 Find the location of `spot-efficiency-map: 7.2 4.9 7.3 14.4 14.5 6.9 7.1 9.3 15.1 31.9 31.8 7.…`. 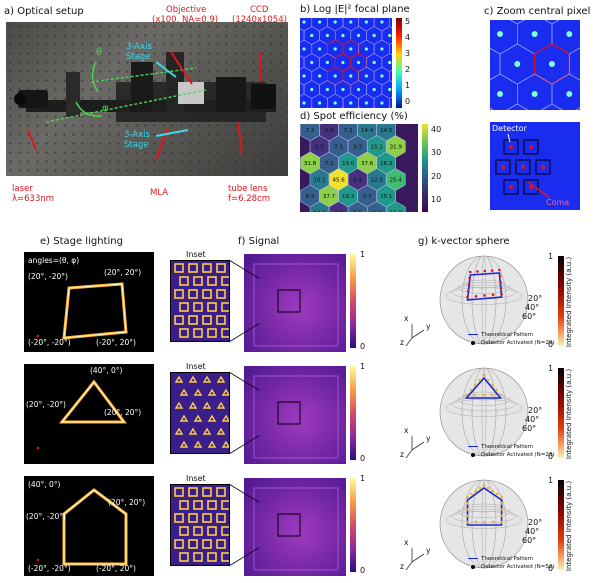

spot-efficiency-map: 7.2 4.9 7.3 14.4 14.5 6.9 7.1 9.3 15.1 31.9 31.8 7.… is located at coordinates (359, 168).